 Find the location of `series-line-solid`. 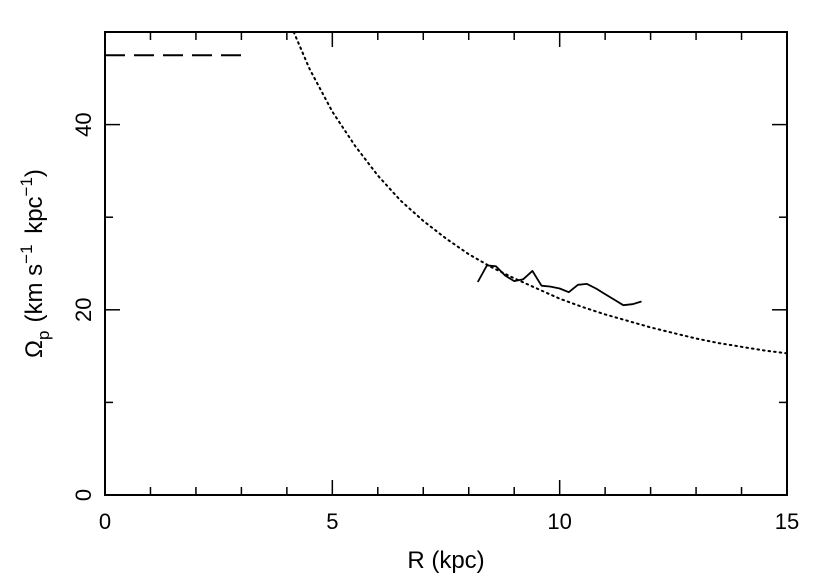

series-line-solid is located at coordinates (559, 285).